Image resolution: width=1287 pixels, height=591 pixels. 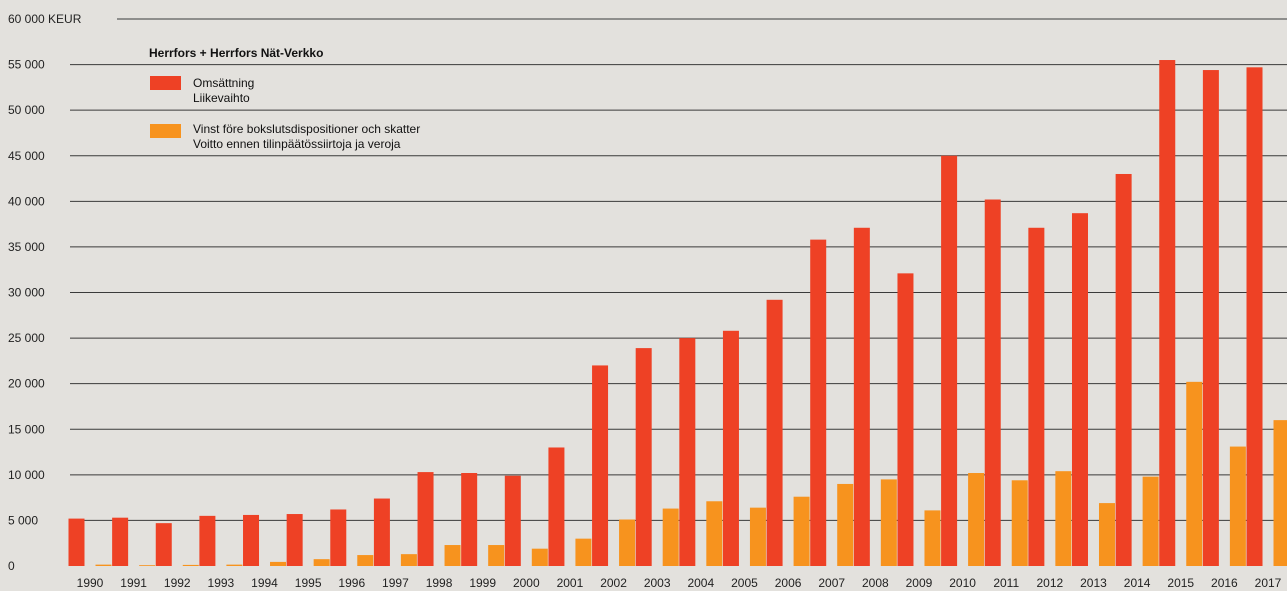 I want to click on x-tick-label: 2008, so click(x=875, y=583).